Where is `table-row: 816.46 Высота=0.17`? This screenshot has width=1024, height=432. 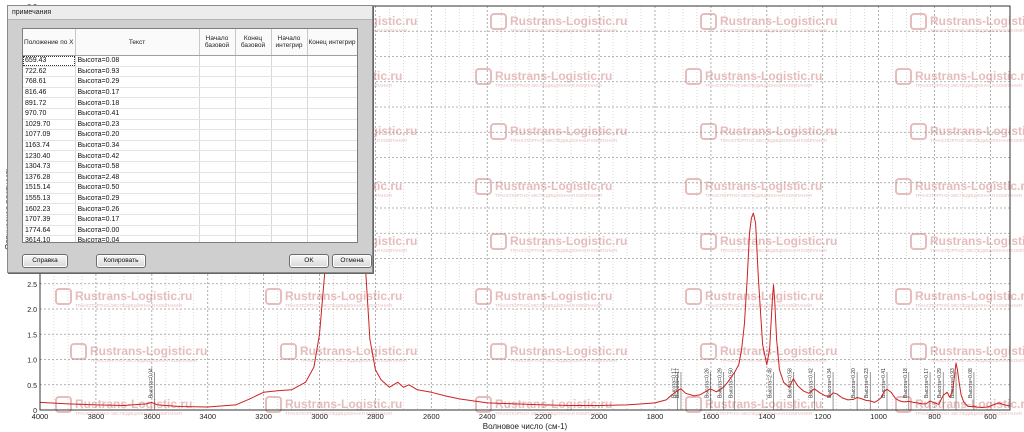
table-row: 816.46 Высота=0.17 is located at coordinates (190, 93).